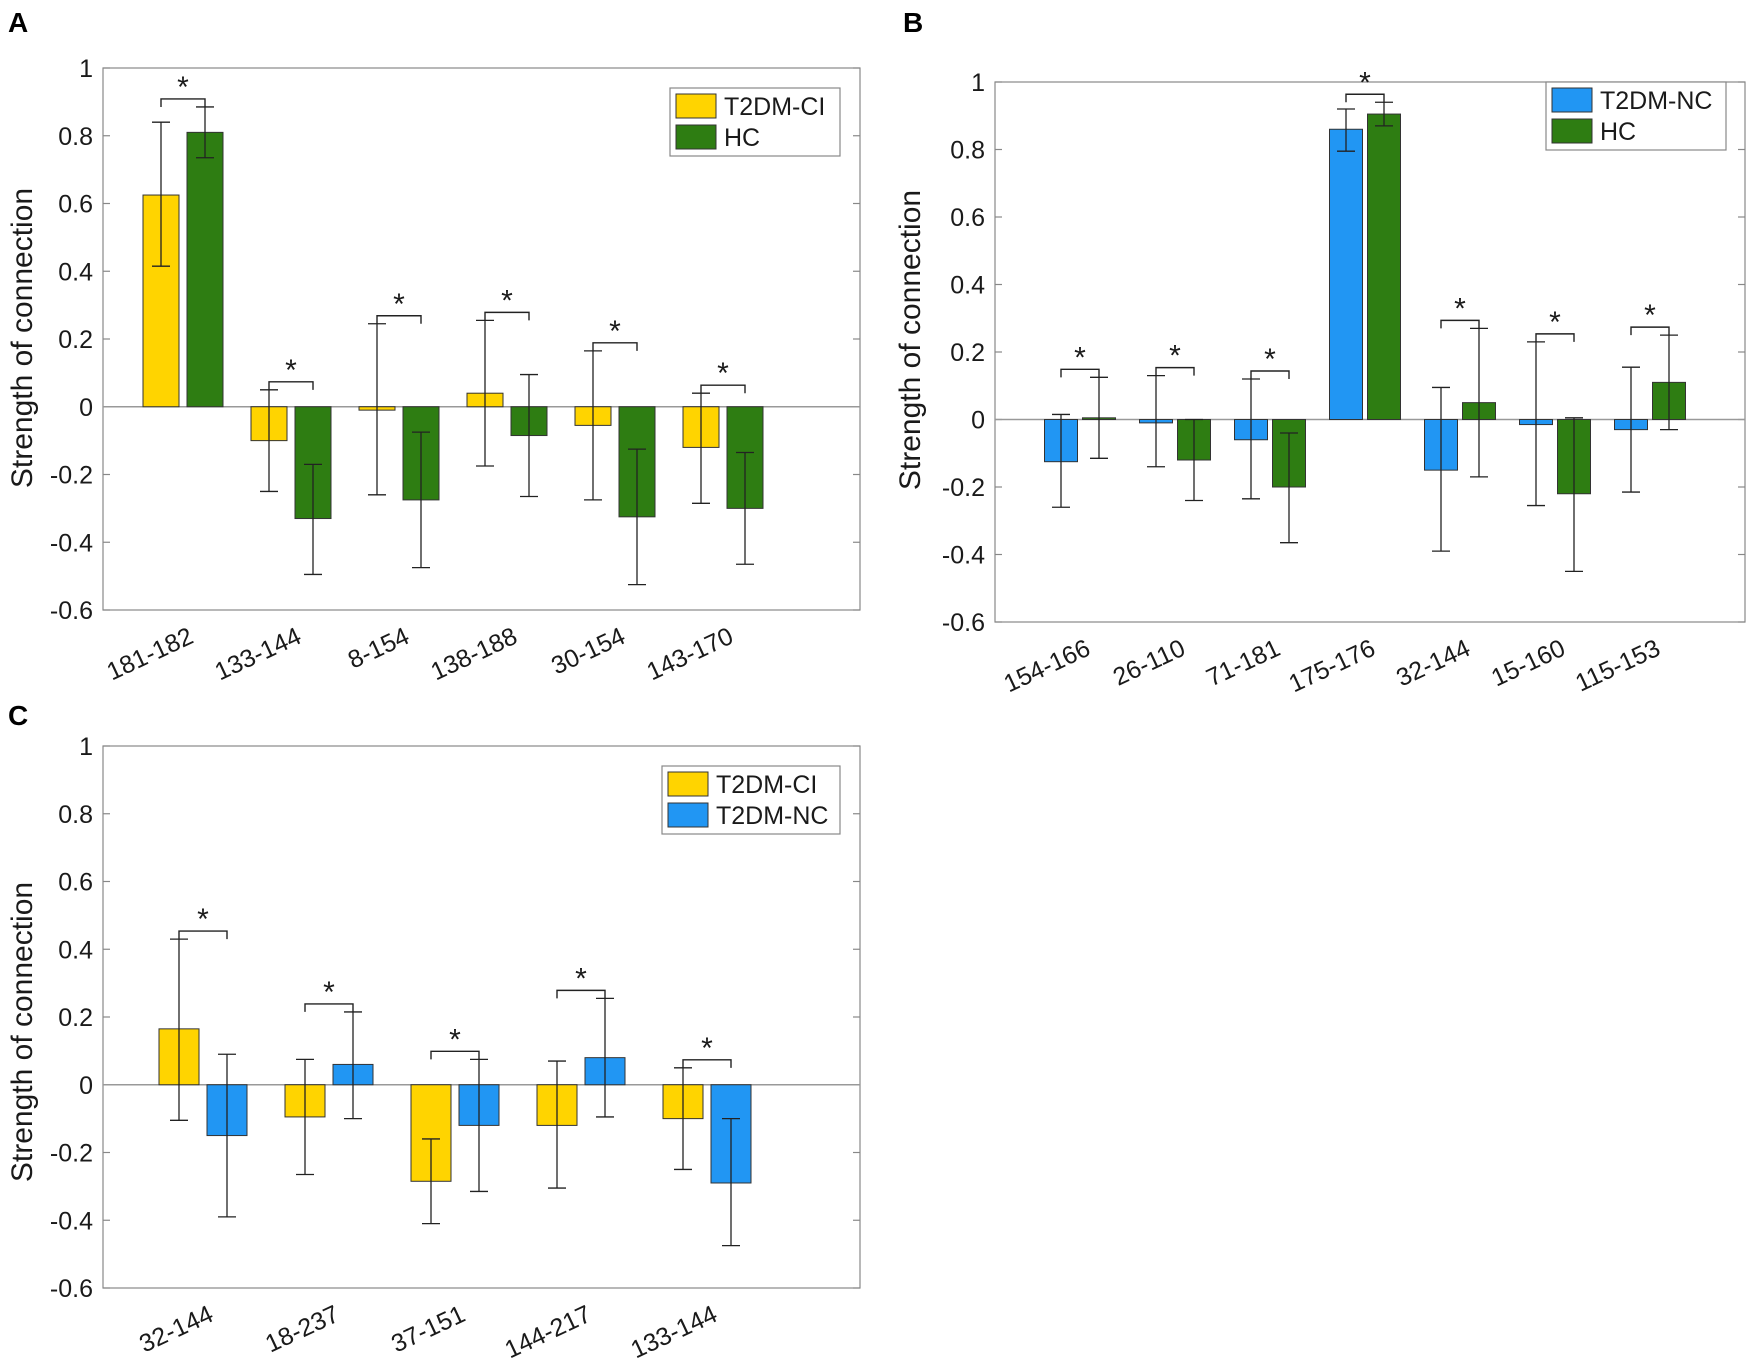 This screenshot has height=1372, width=1750. What do you see at coordinates (18, 22) in the screenshot?
I see `panel-a-letter: A` at bounding box center [18, 22].